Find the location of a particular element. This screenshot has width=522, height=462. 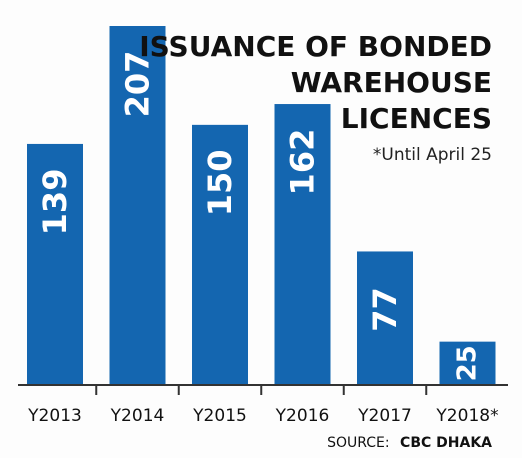

bar-y2014 is located at coordinates (137, 205).